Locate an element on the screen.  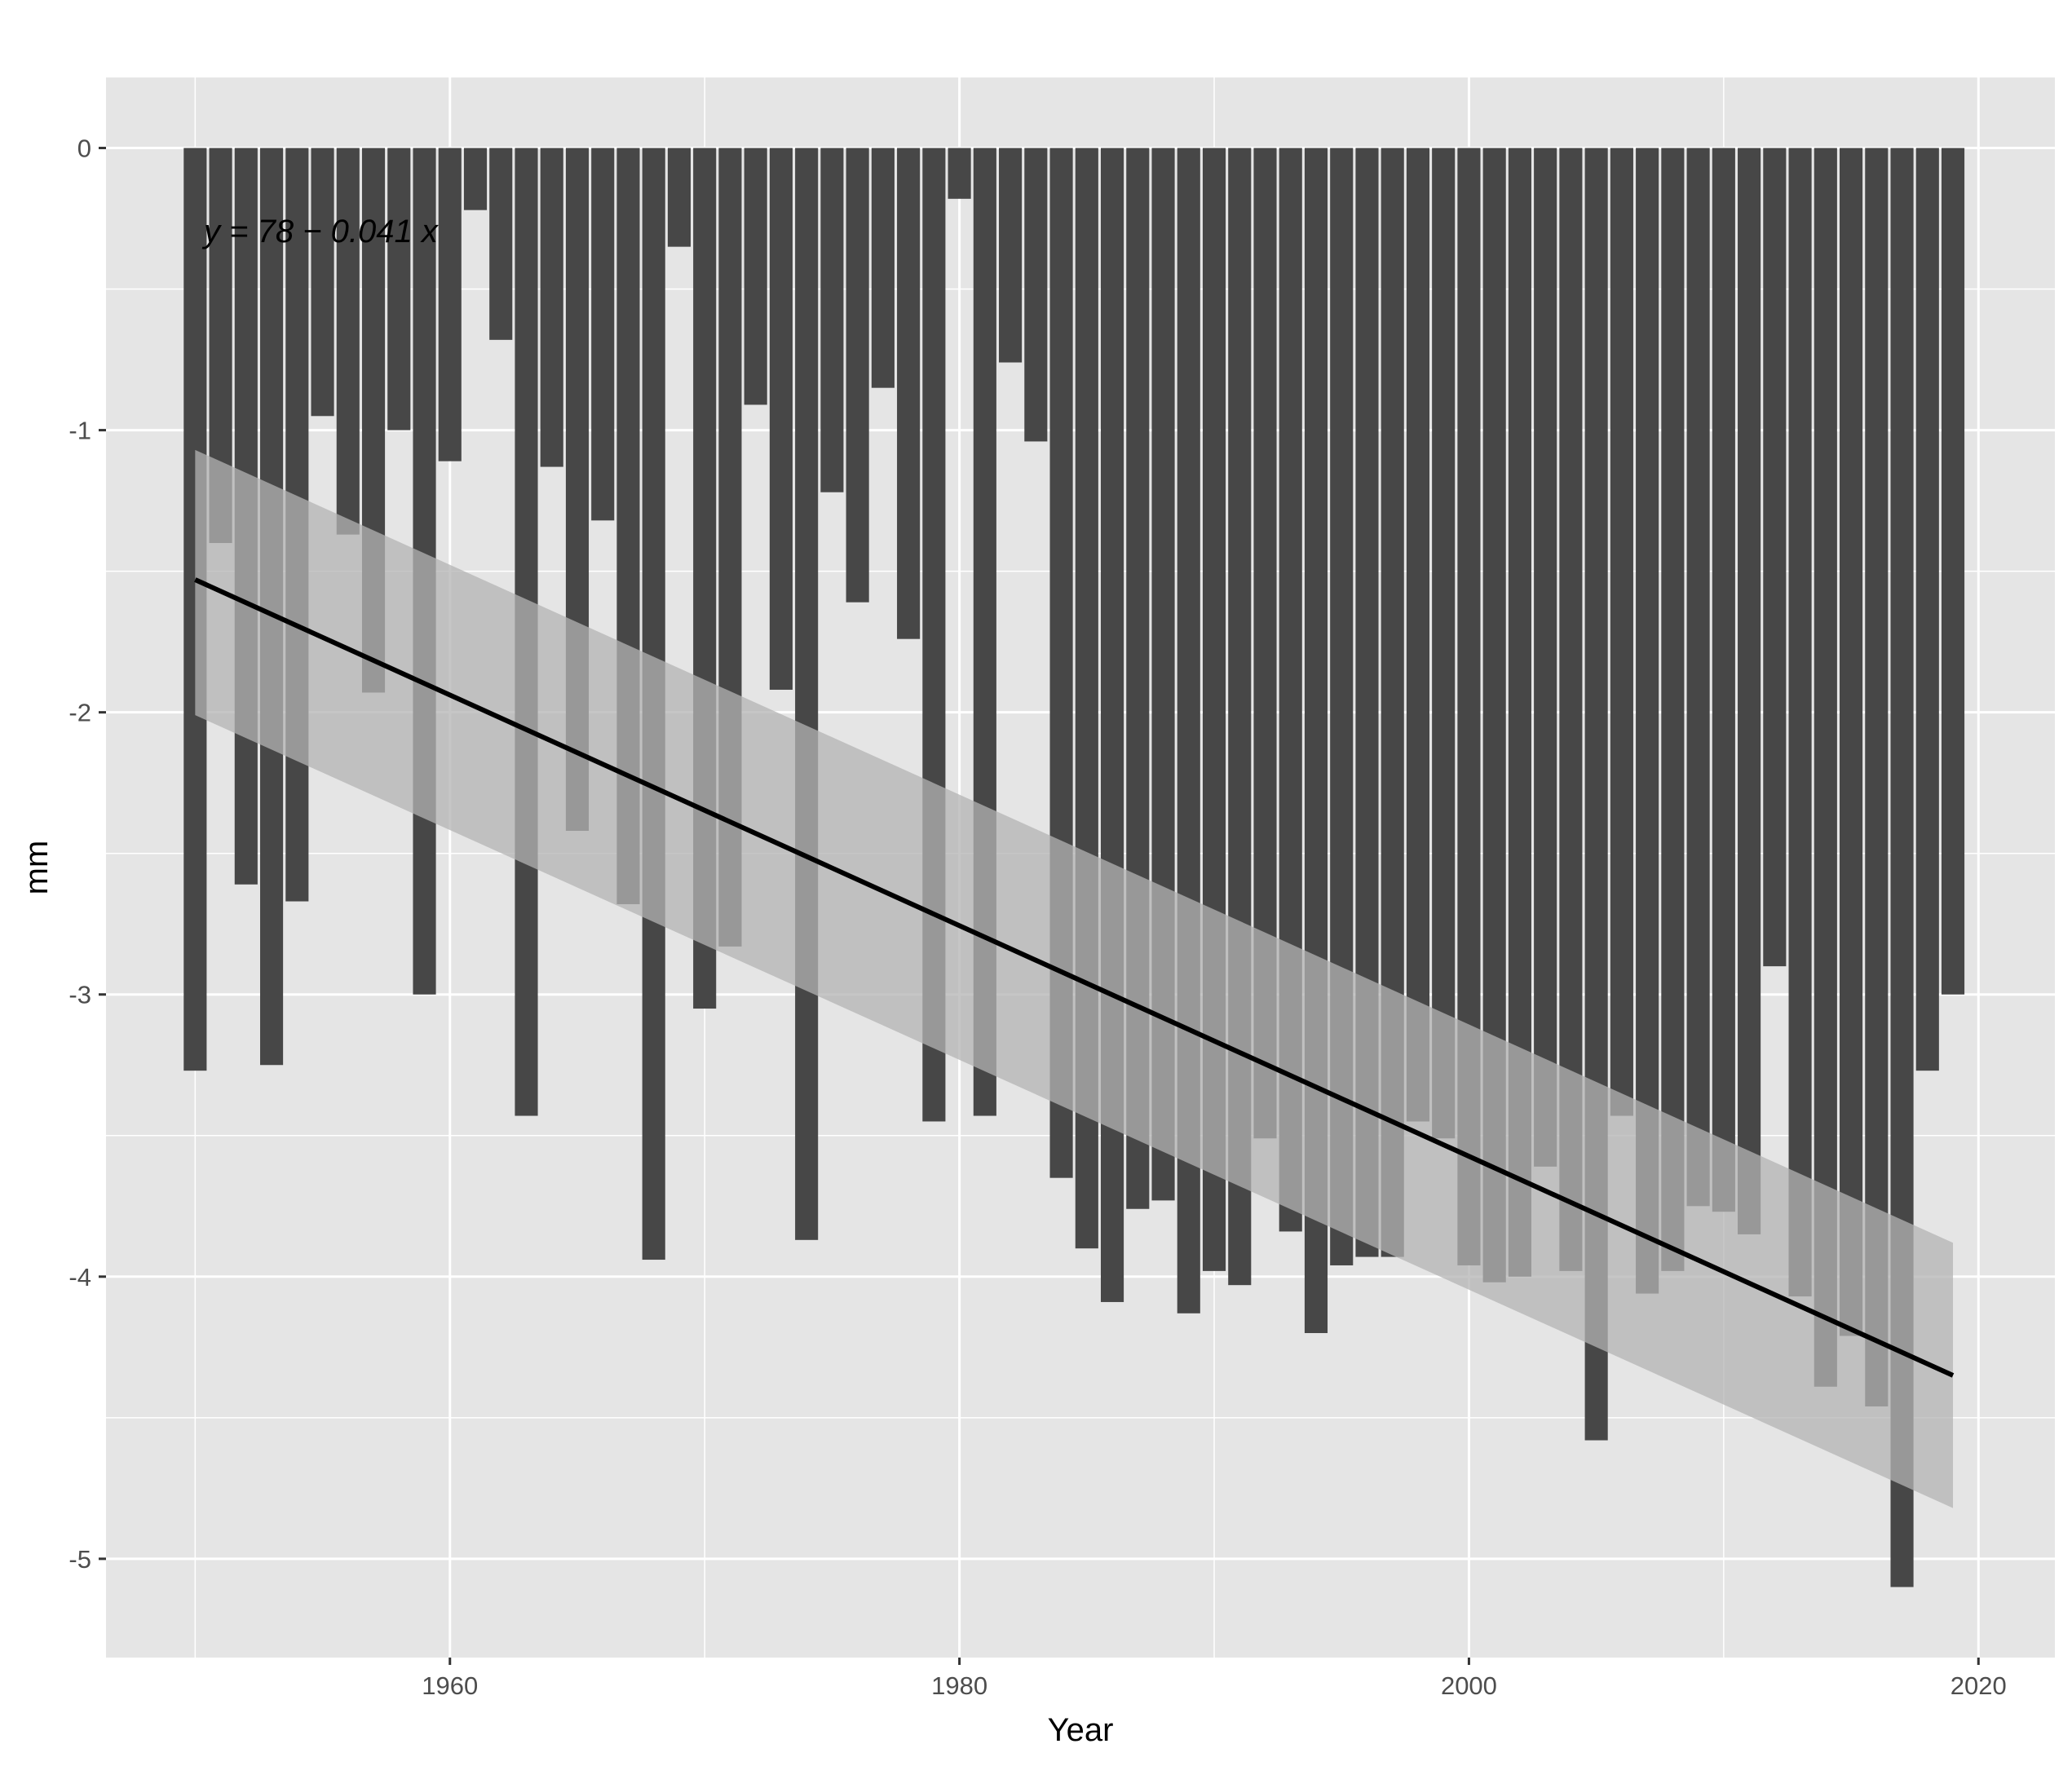
y-tick-label: 0 is located at coordinates (84, 149).